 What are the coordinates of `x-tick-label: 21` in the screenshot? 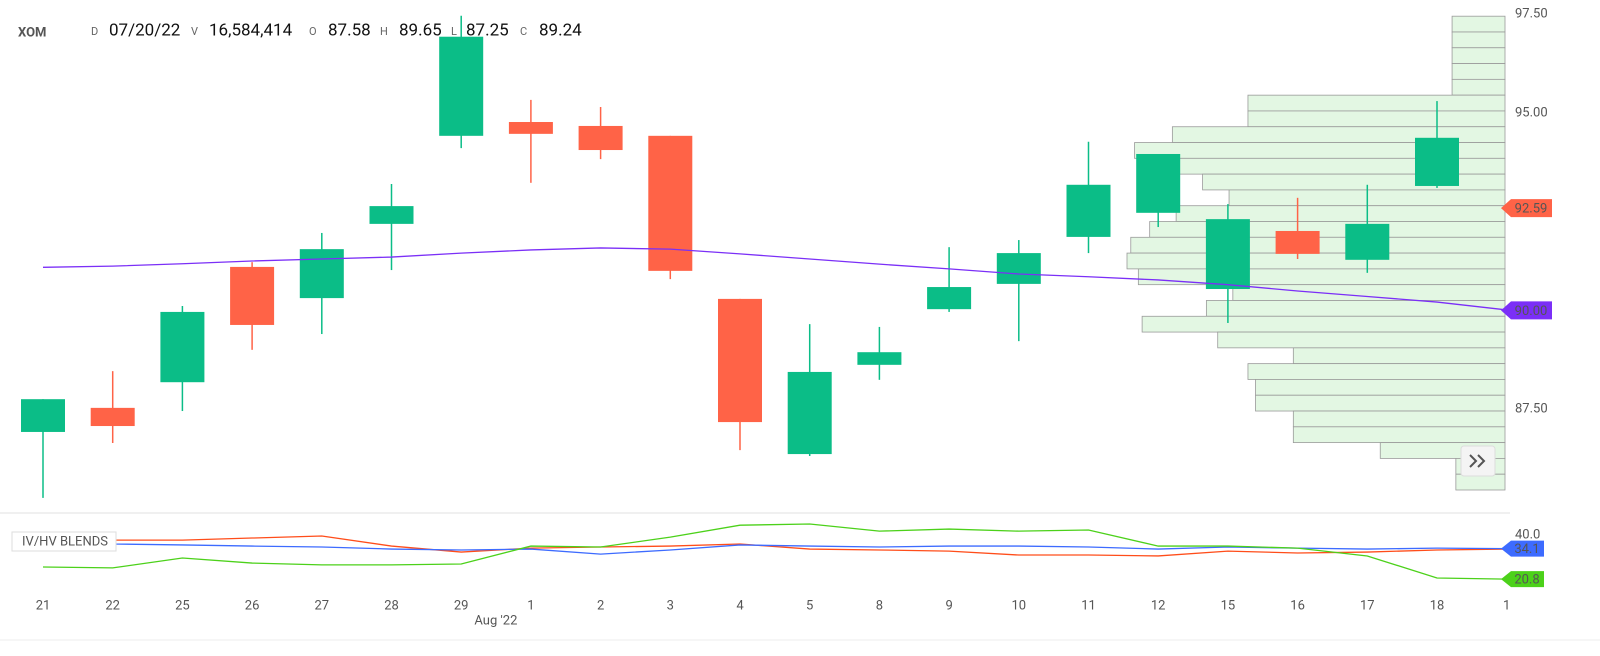 It's located at (43, 605).